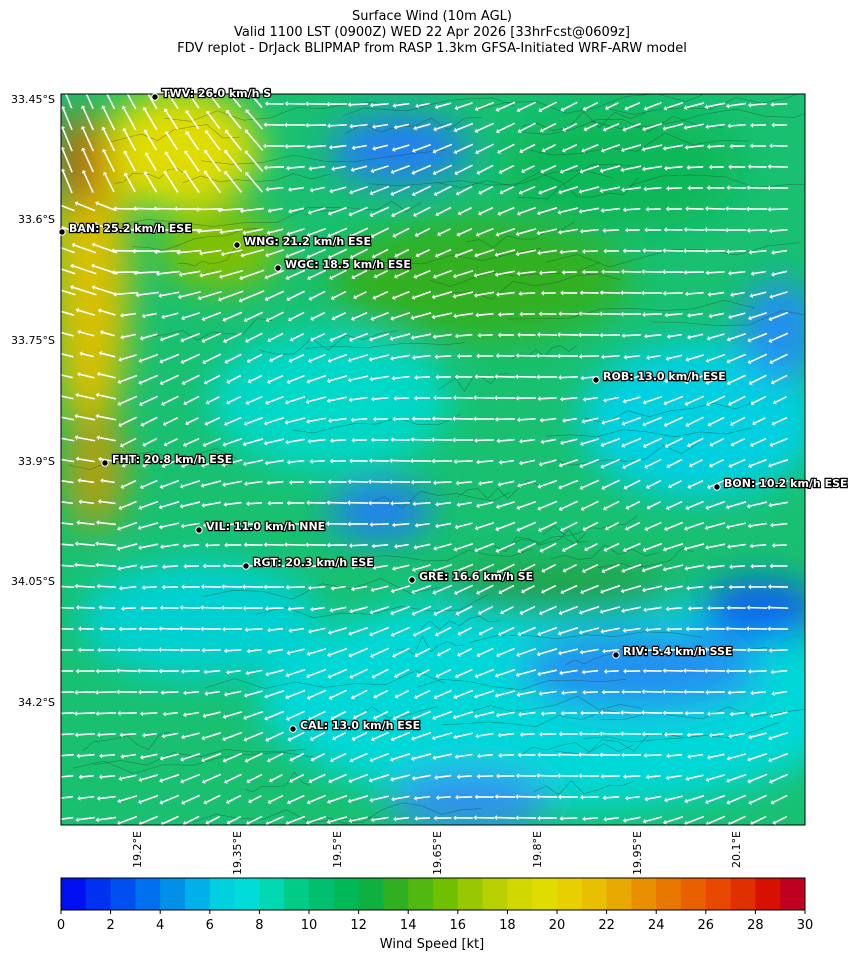 The height and width of the screenshot is (962, 858). Describe the element at coordinates (596, 380) in the screenshot. I see `station-dot` at that location.